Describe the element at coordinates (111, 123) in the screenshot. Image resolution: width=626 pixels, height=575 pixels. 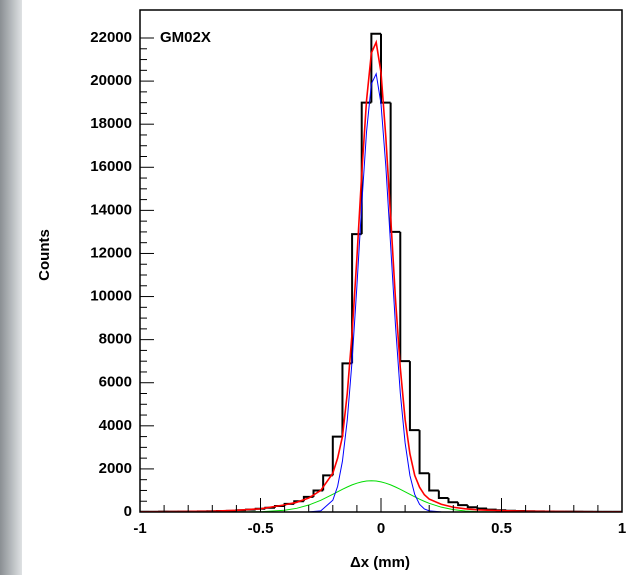
I see `y-tick-label: 18000` at that location.